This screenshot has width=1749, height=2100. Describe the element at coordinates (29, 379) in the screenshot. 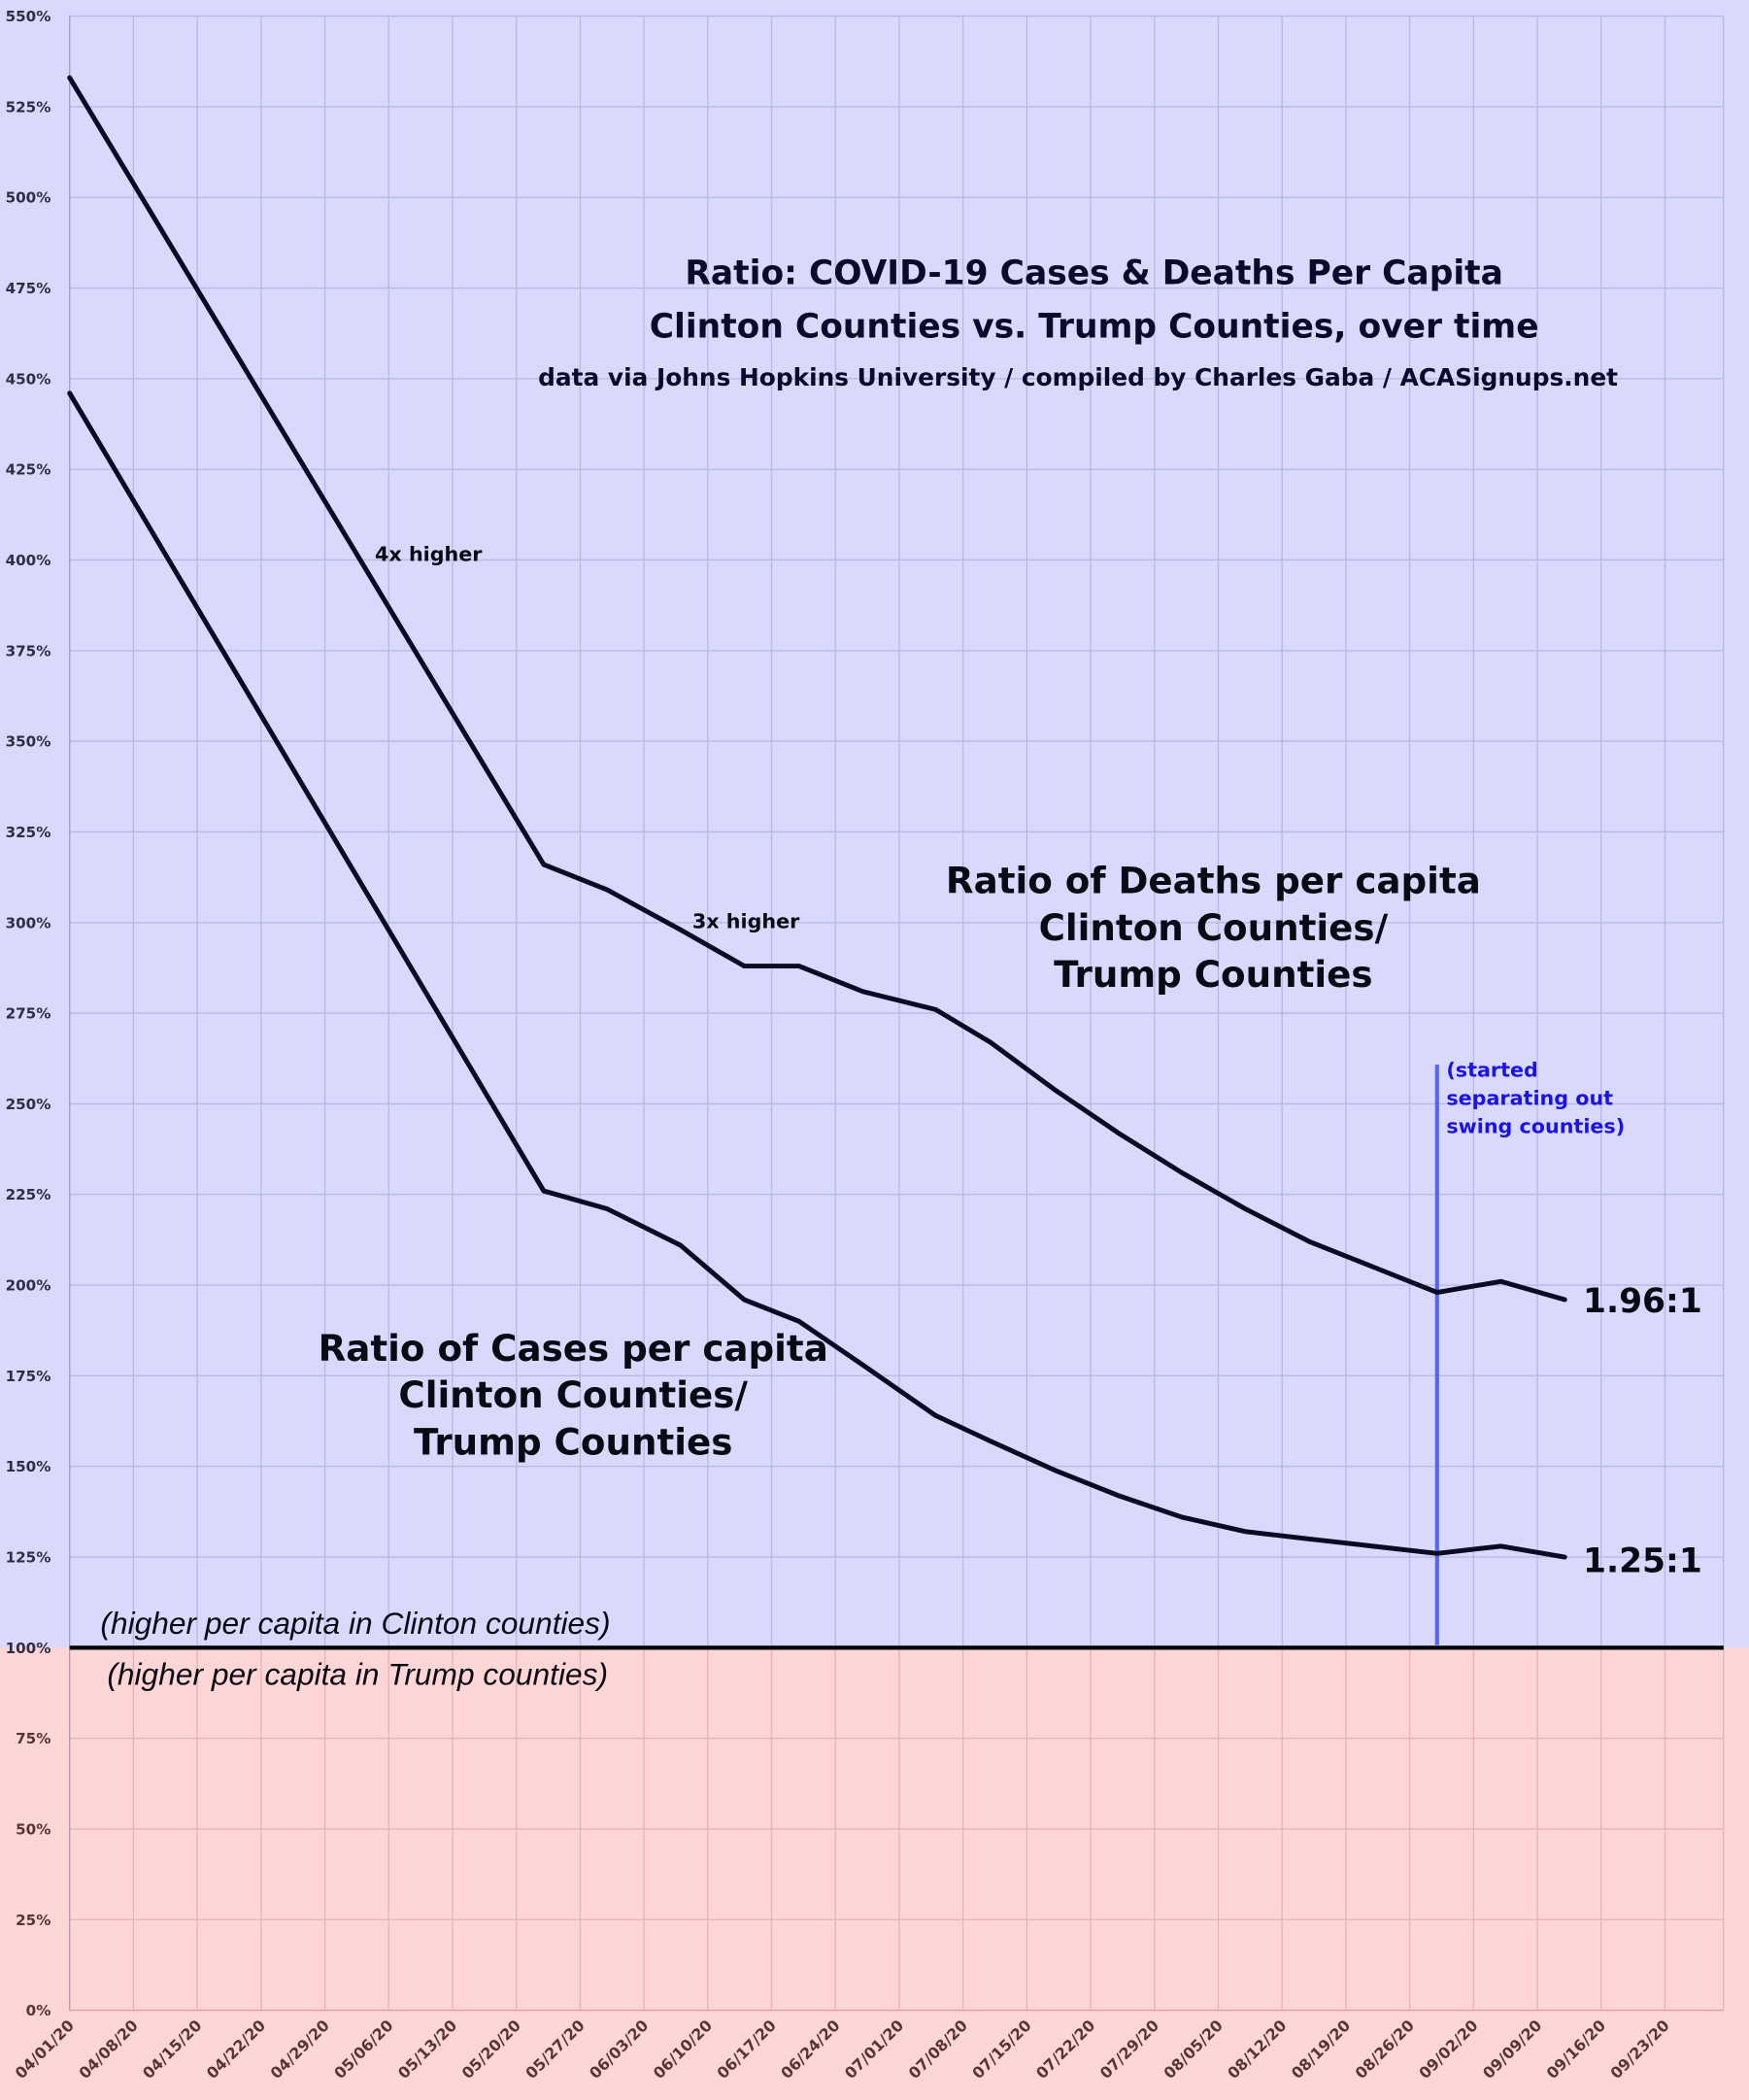

I see `y-tick-label: 450%` at that location.